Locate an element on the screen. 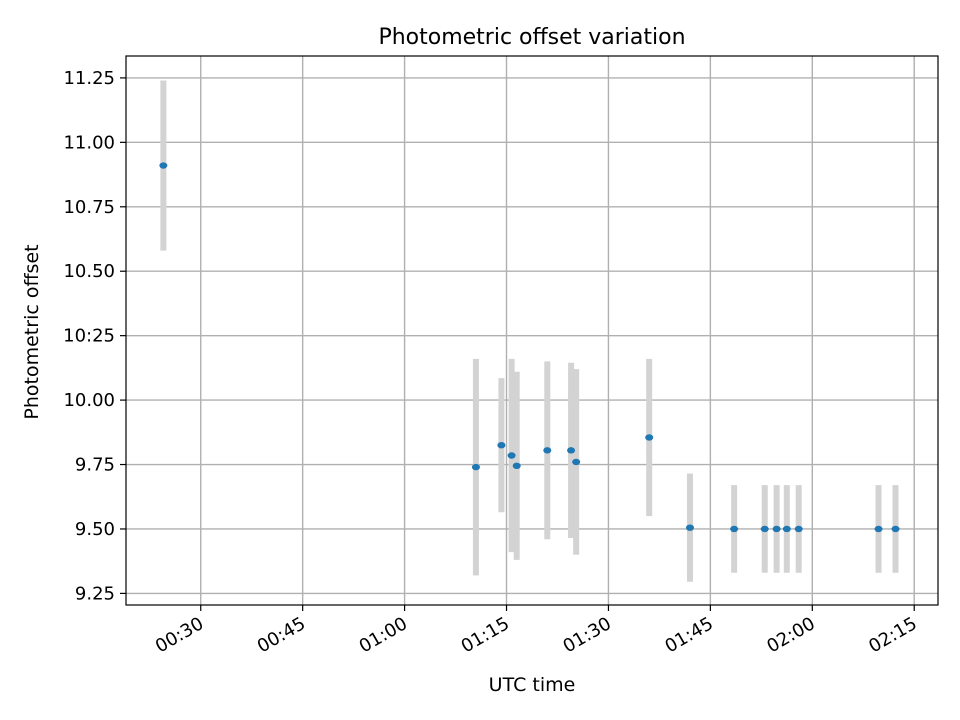 The image size is (960, 720). y-tick-label: 11.25 is located at coordinates (89, 78).